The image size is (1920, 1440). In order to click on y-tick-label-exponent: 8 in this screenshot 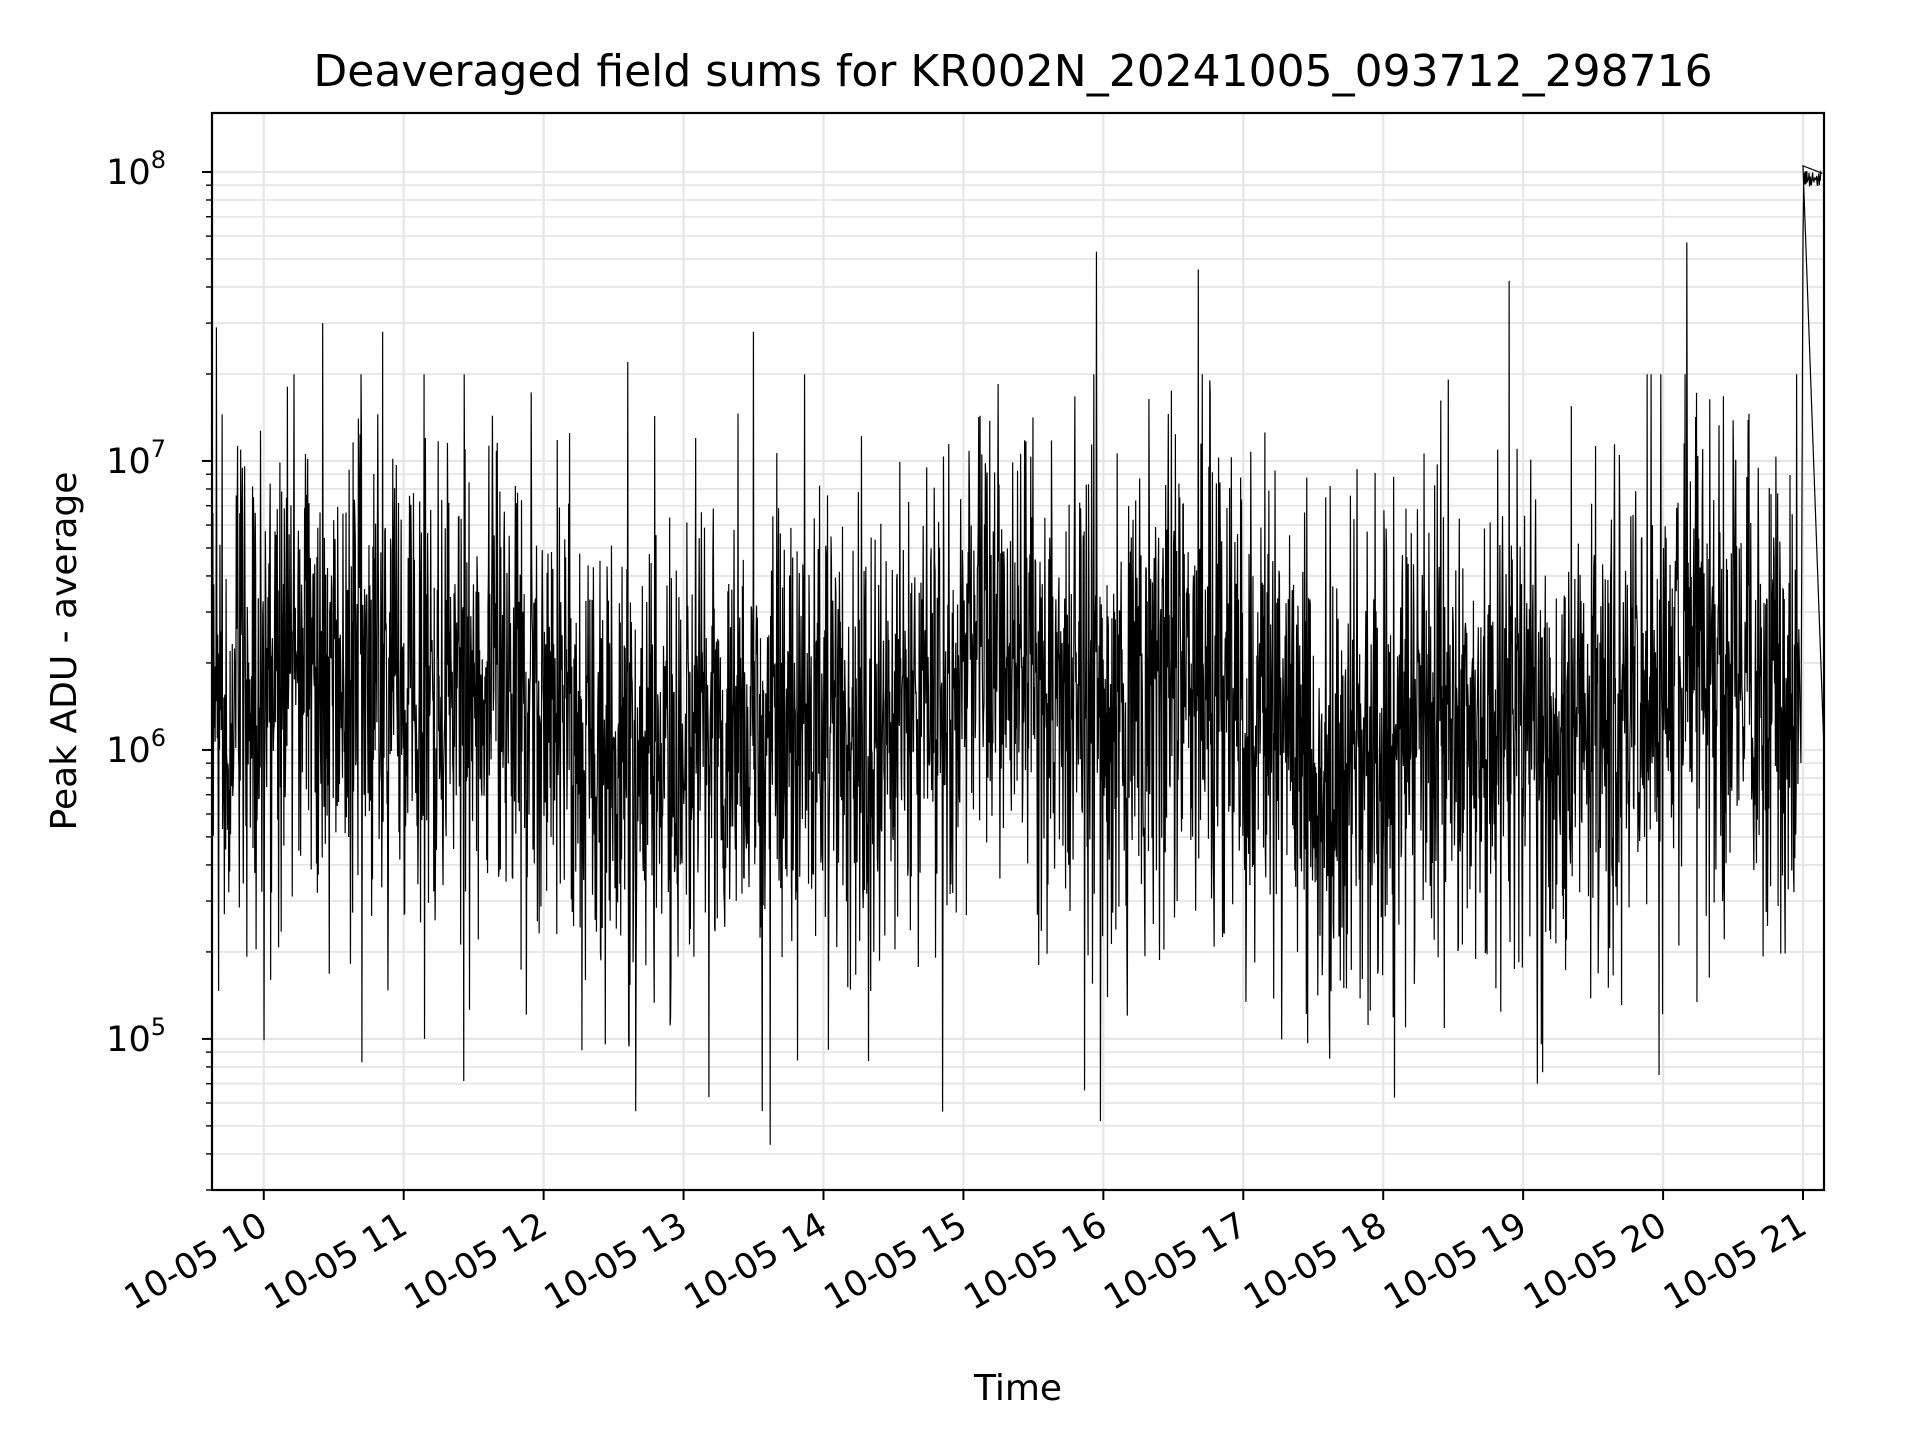, I will do `click(158, 160)`.